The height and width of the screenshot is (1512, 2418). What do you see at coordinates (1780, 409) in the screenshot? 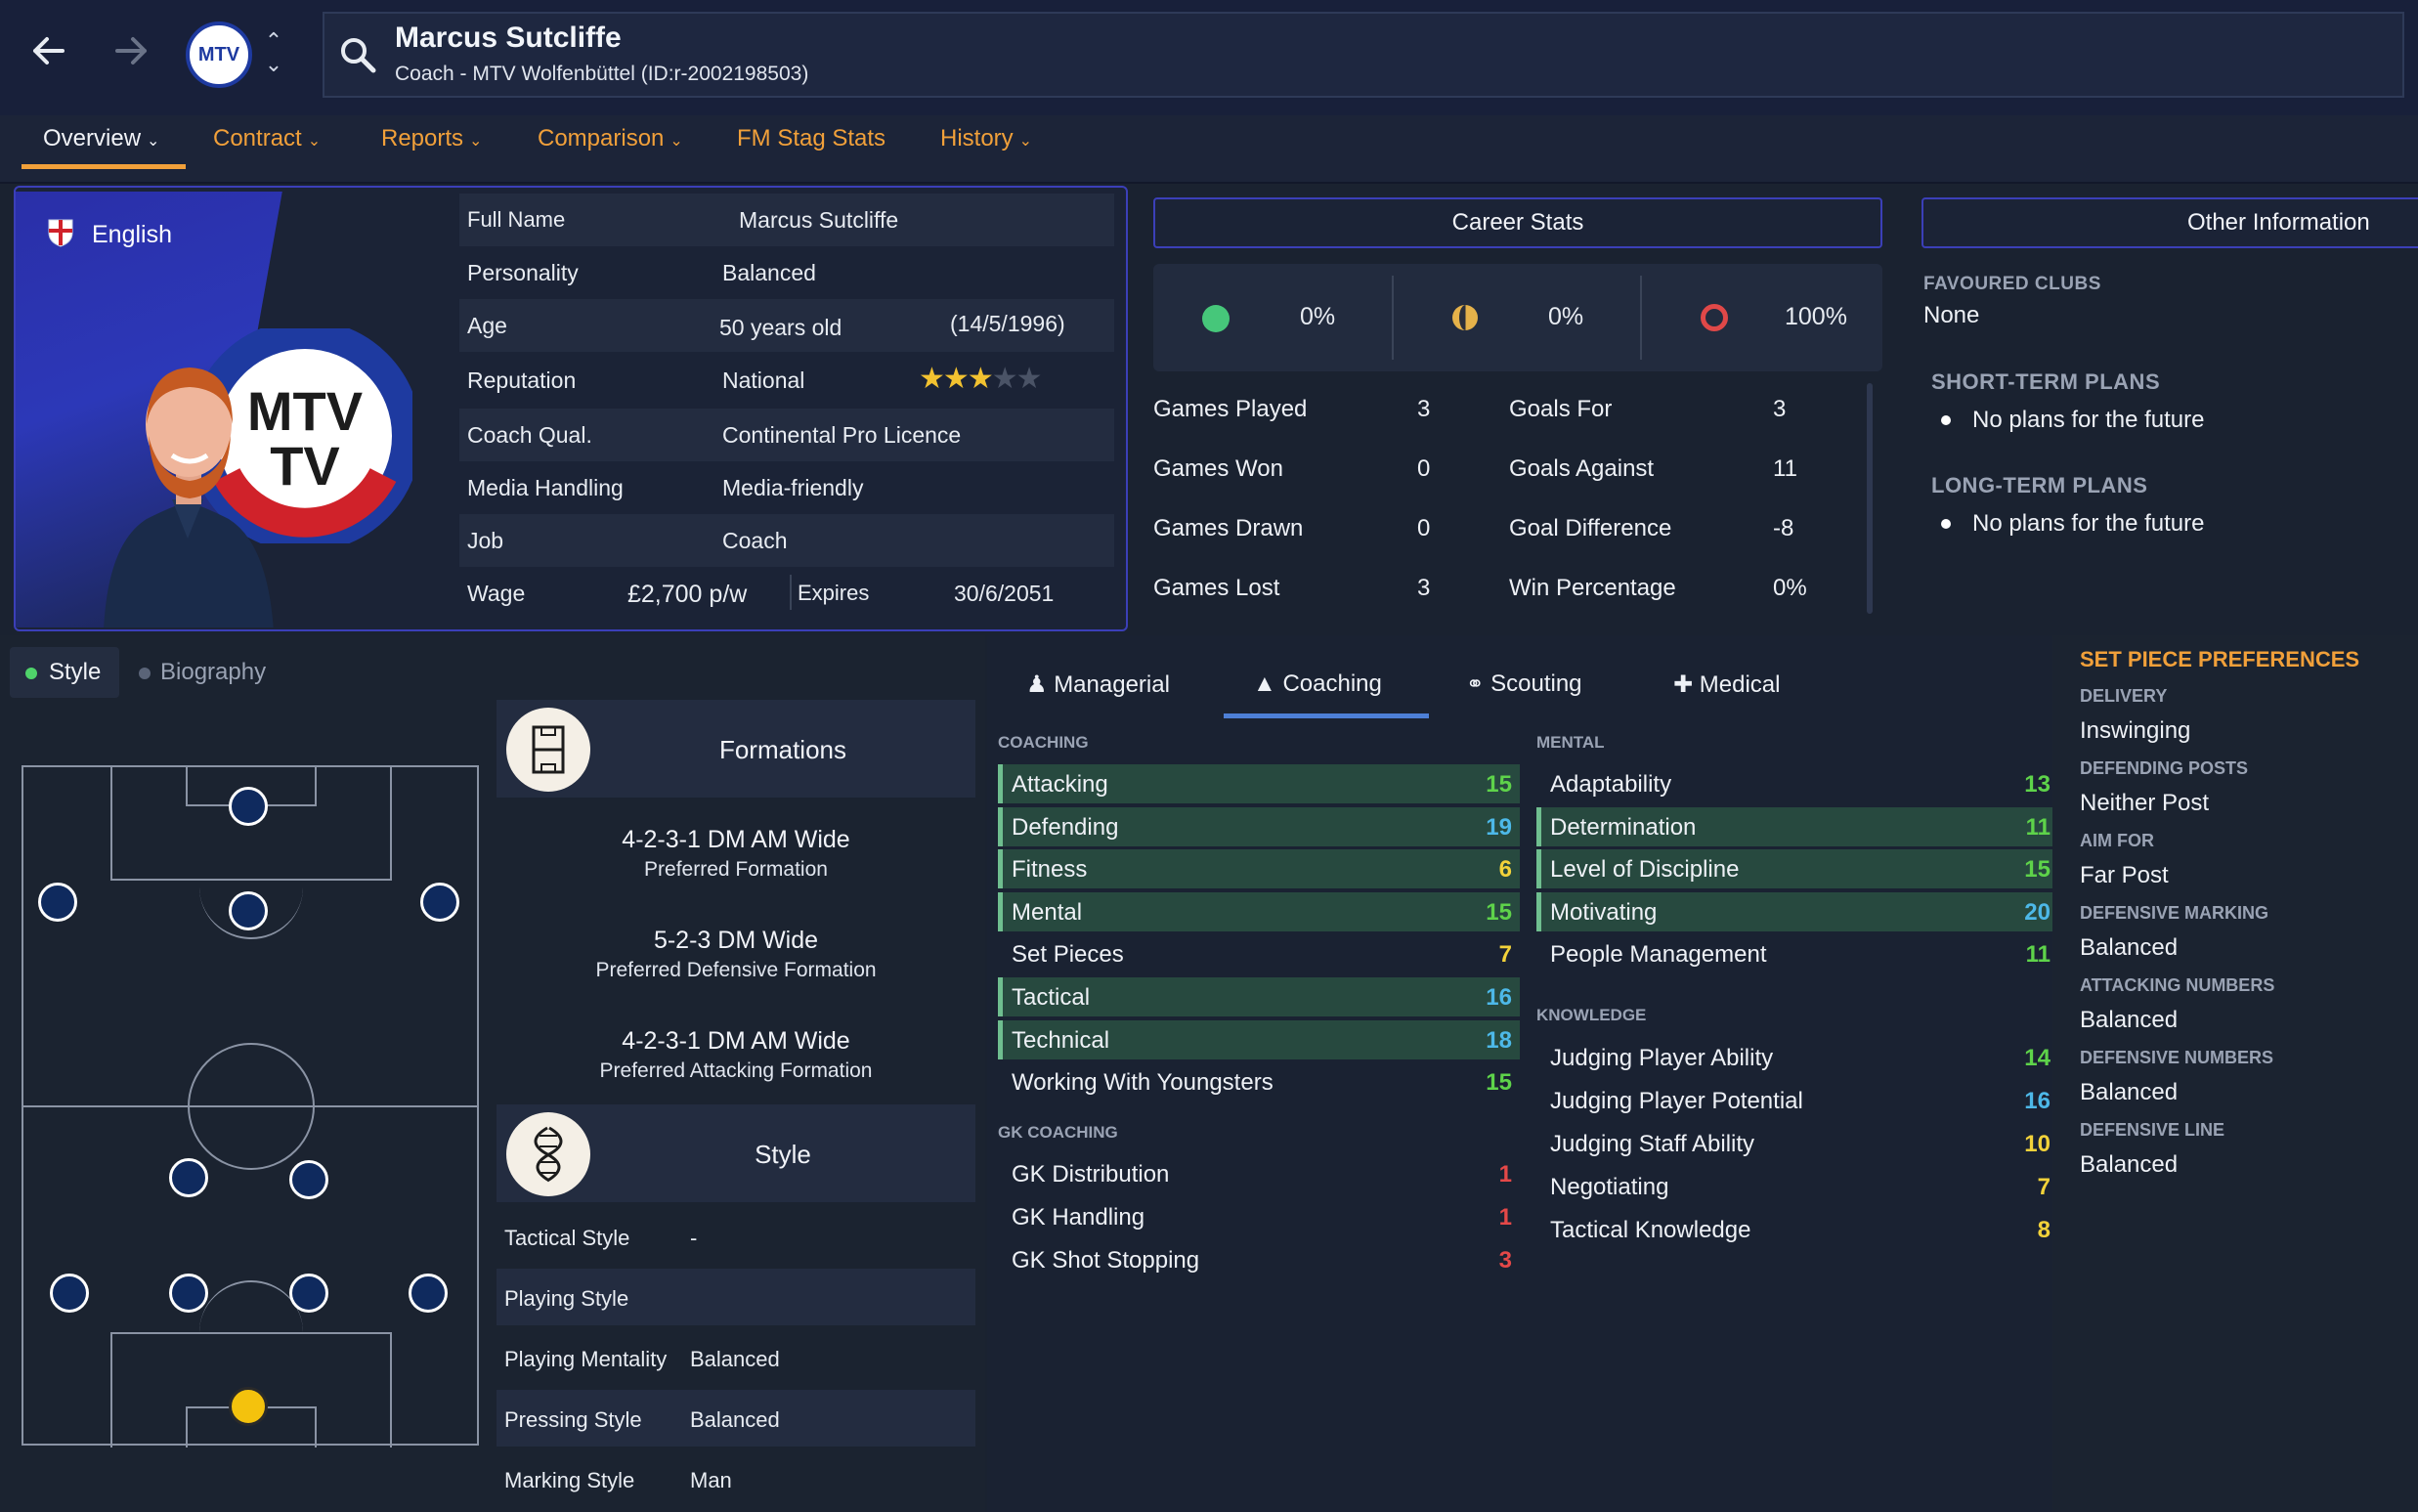
I see `goals-for-value: 3` at bounding box center [1780, 409].